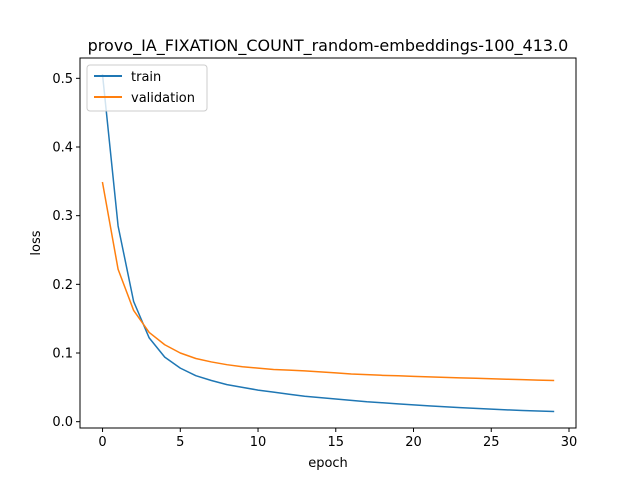  What do you see at coordinates (62, 285) in the screenshot?
I see `y-tick-label: 0.2` at bounding box center [62, 285].